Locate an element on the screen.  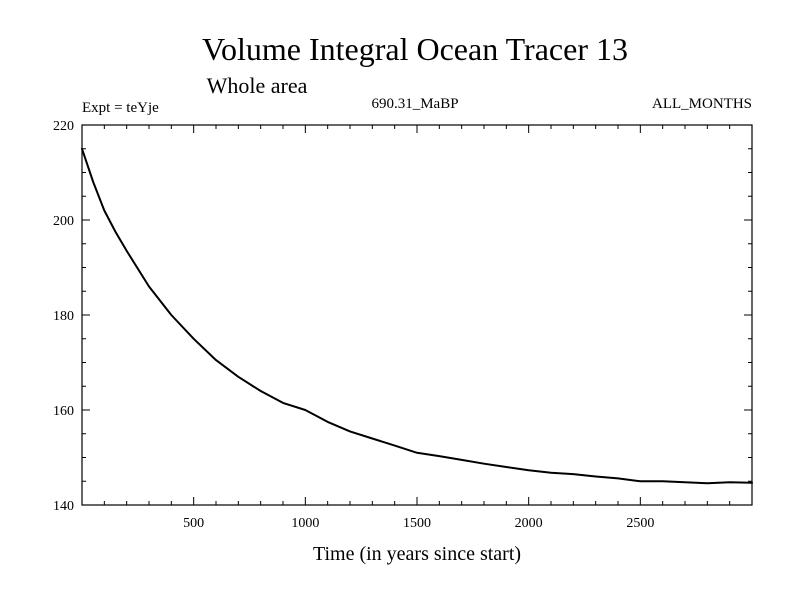
annotation-left: Expt = teYje is located at coordinates (120, 108).